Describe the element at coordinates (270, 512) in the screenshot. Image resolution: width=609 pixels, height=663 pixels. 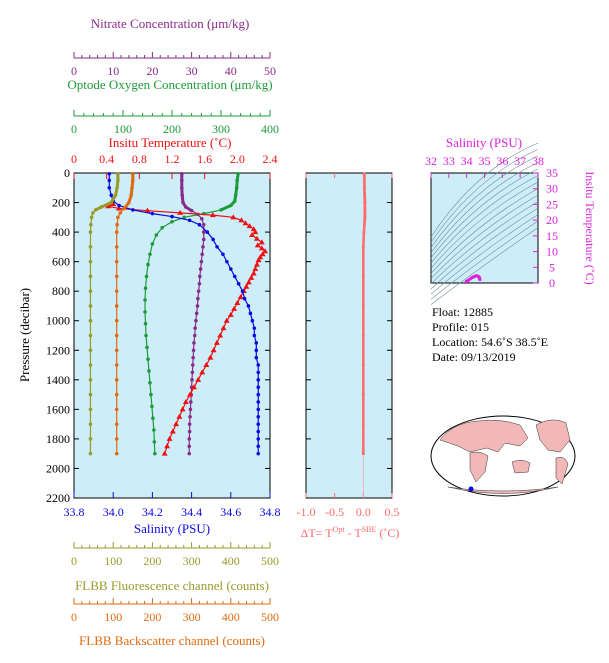
I see `salinity-tick-label: 34.8` at that location.